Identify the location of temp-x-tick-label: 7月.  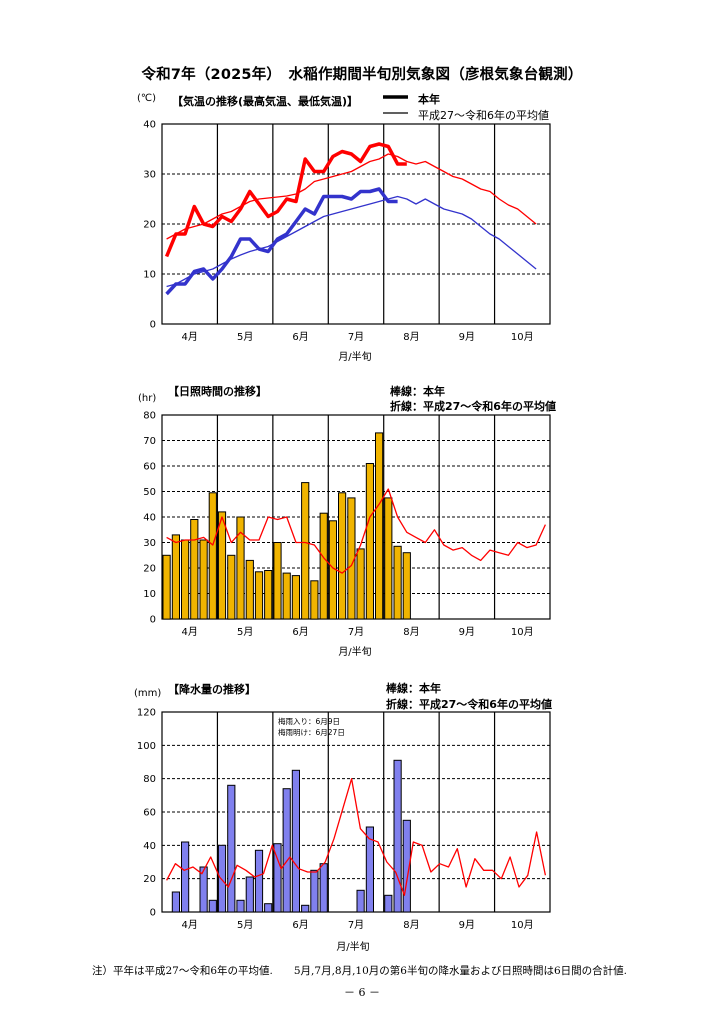
(356, 337).